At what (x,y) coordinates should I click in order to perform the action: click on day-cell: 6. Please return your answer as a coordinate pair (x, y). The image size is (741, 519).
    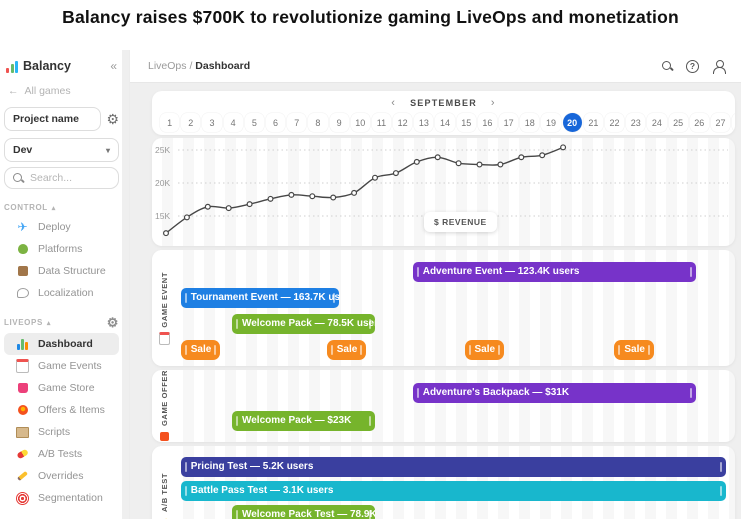
    Looking at the image, I should click on (275, 123).